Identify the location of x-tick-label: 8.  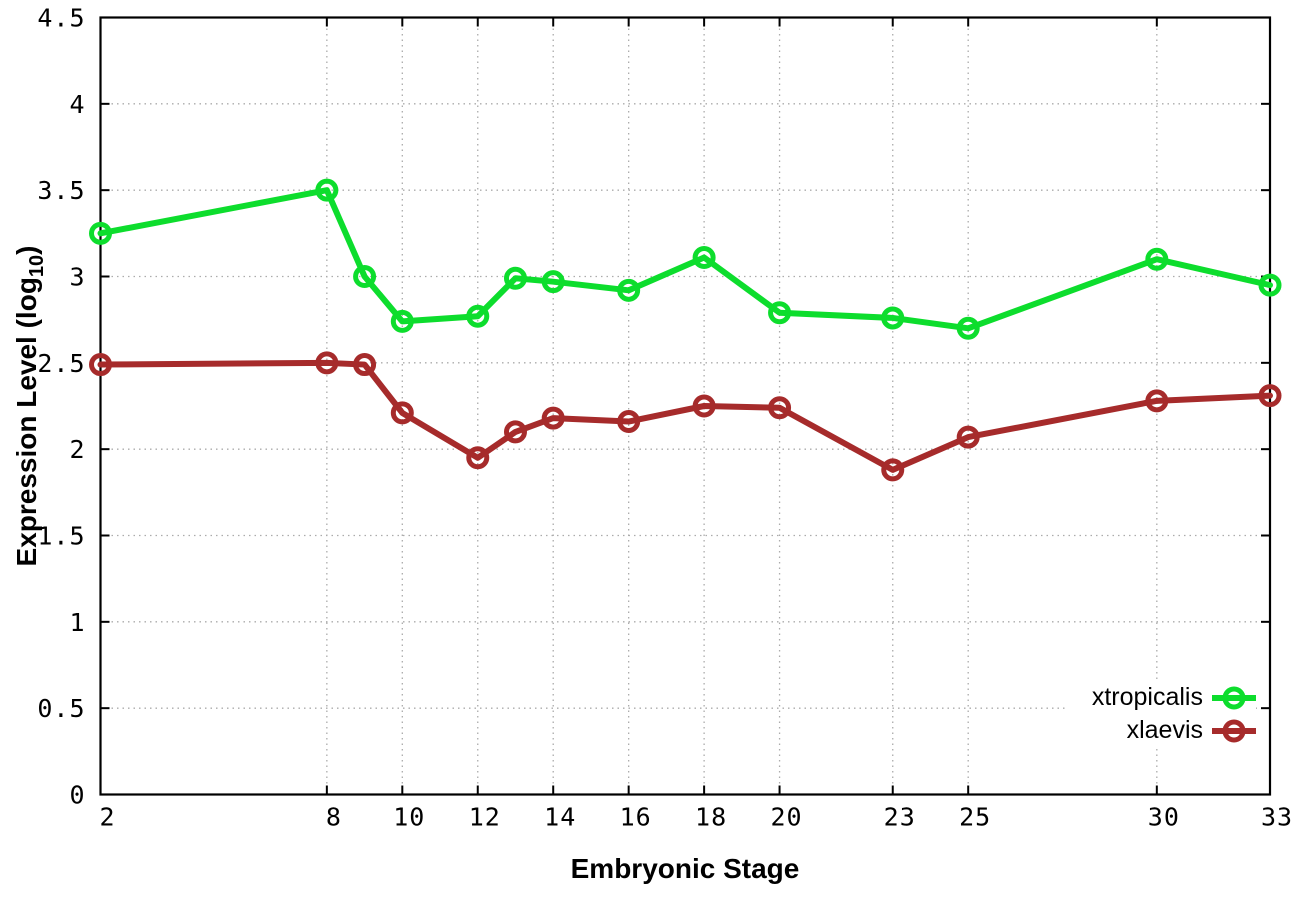
(334, 817).